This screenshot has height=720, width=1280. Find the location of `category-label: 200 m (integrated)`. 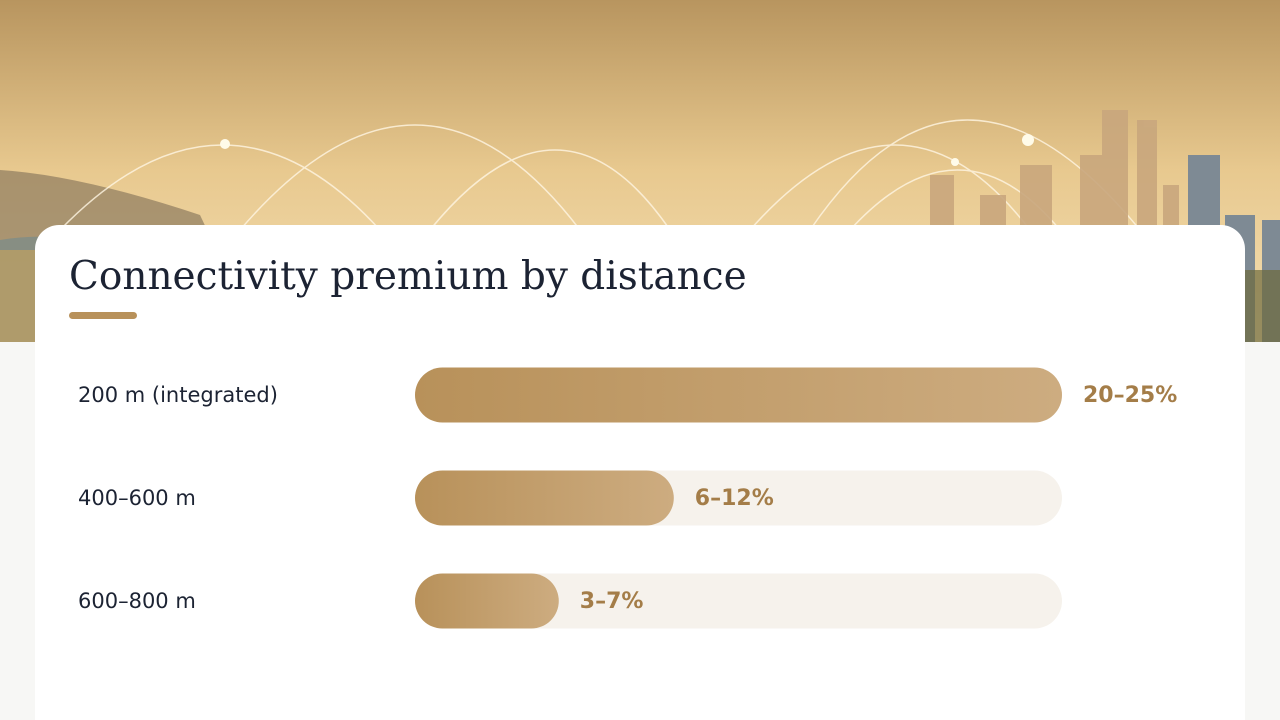

category-label: 200 m (integrated) is located at coordinates (178, 395).